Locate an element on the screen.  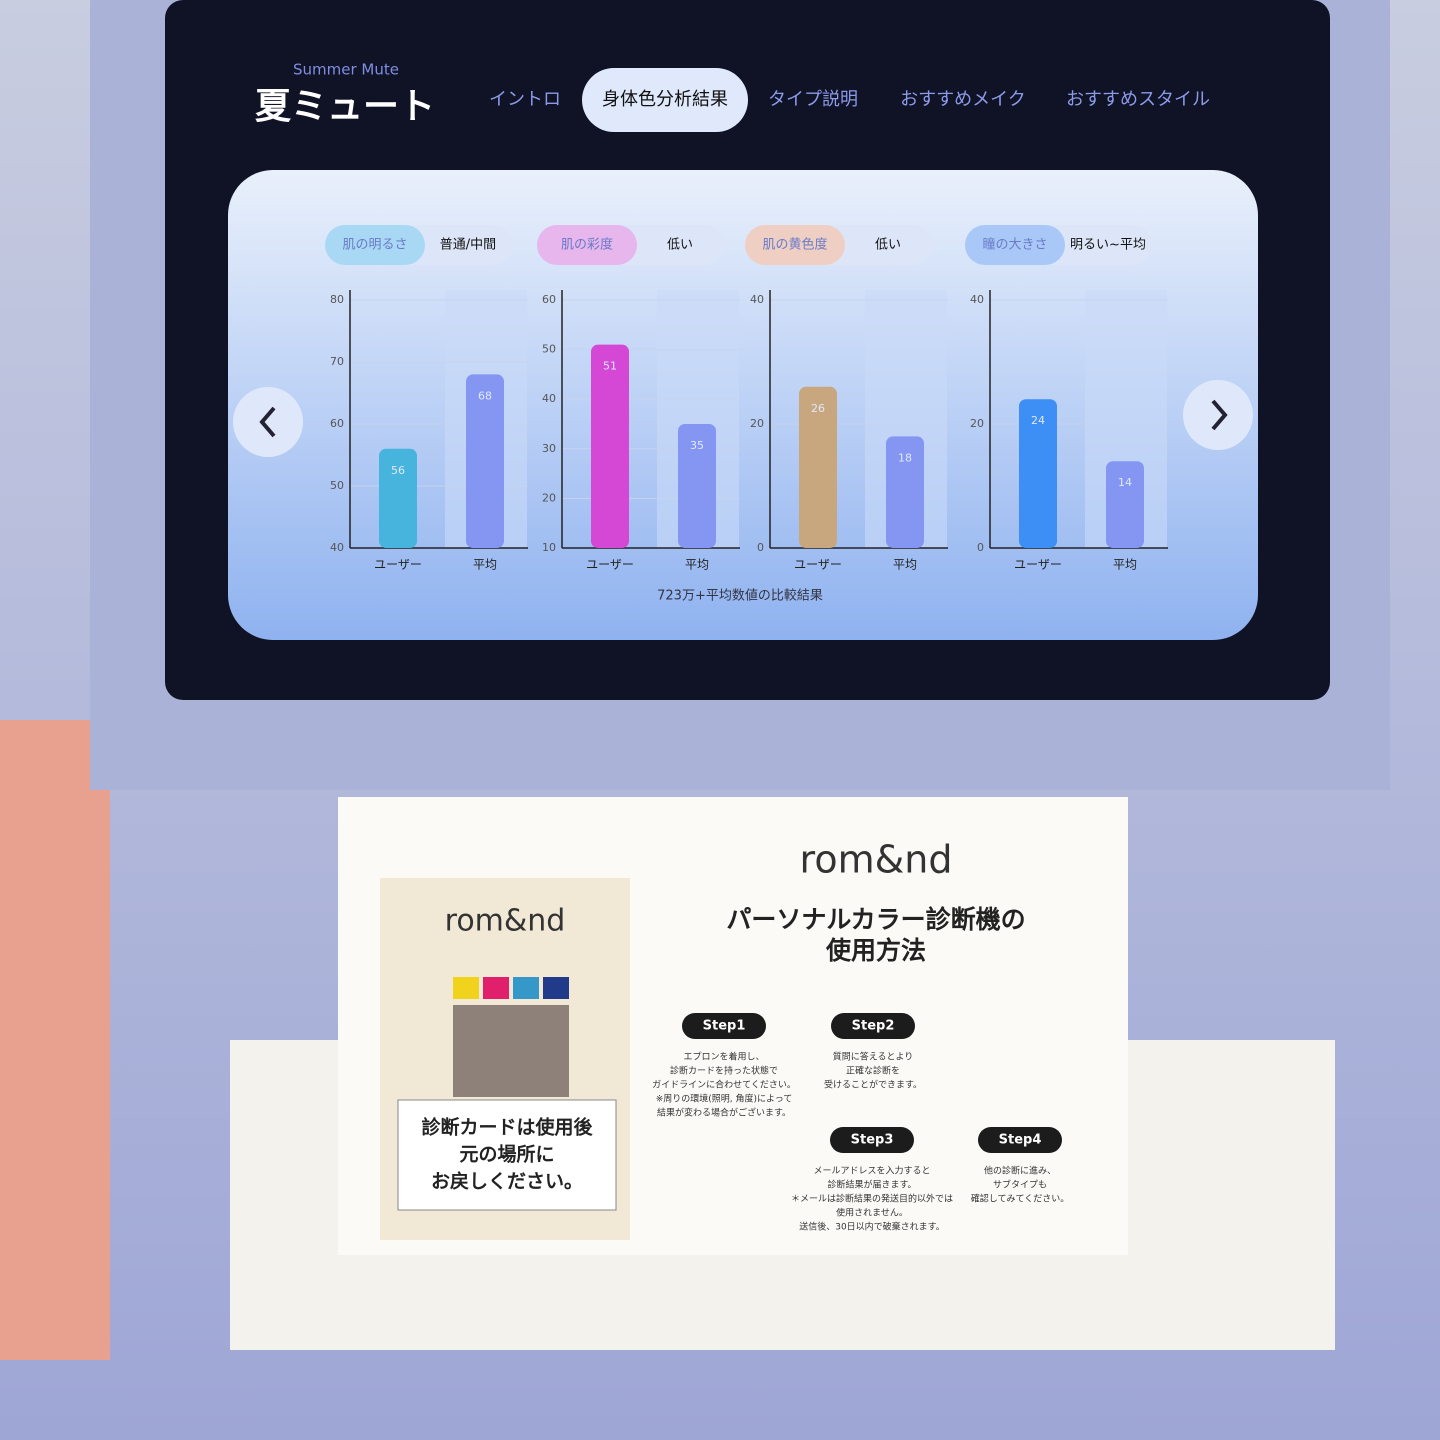
step-label: Step3 is located at coordinates (872, 1140).